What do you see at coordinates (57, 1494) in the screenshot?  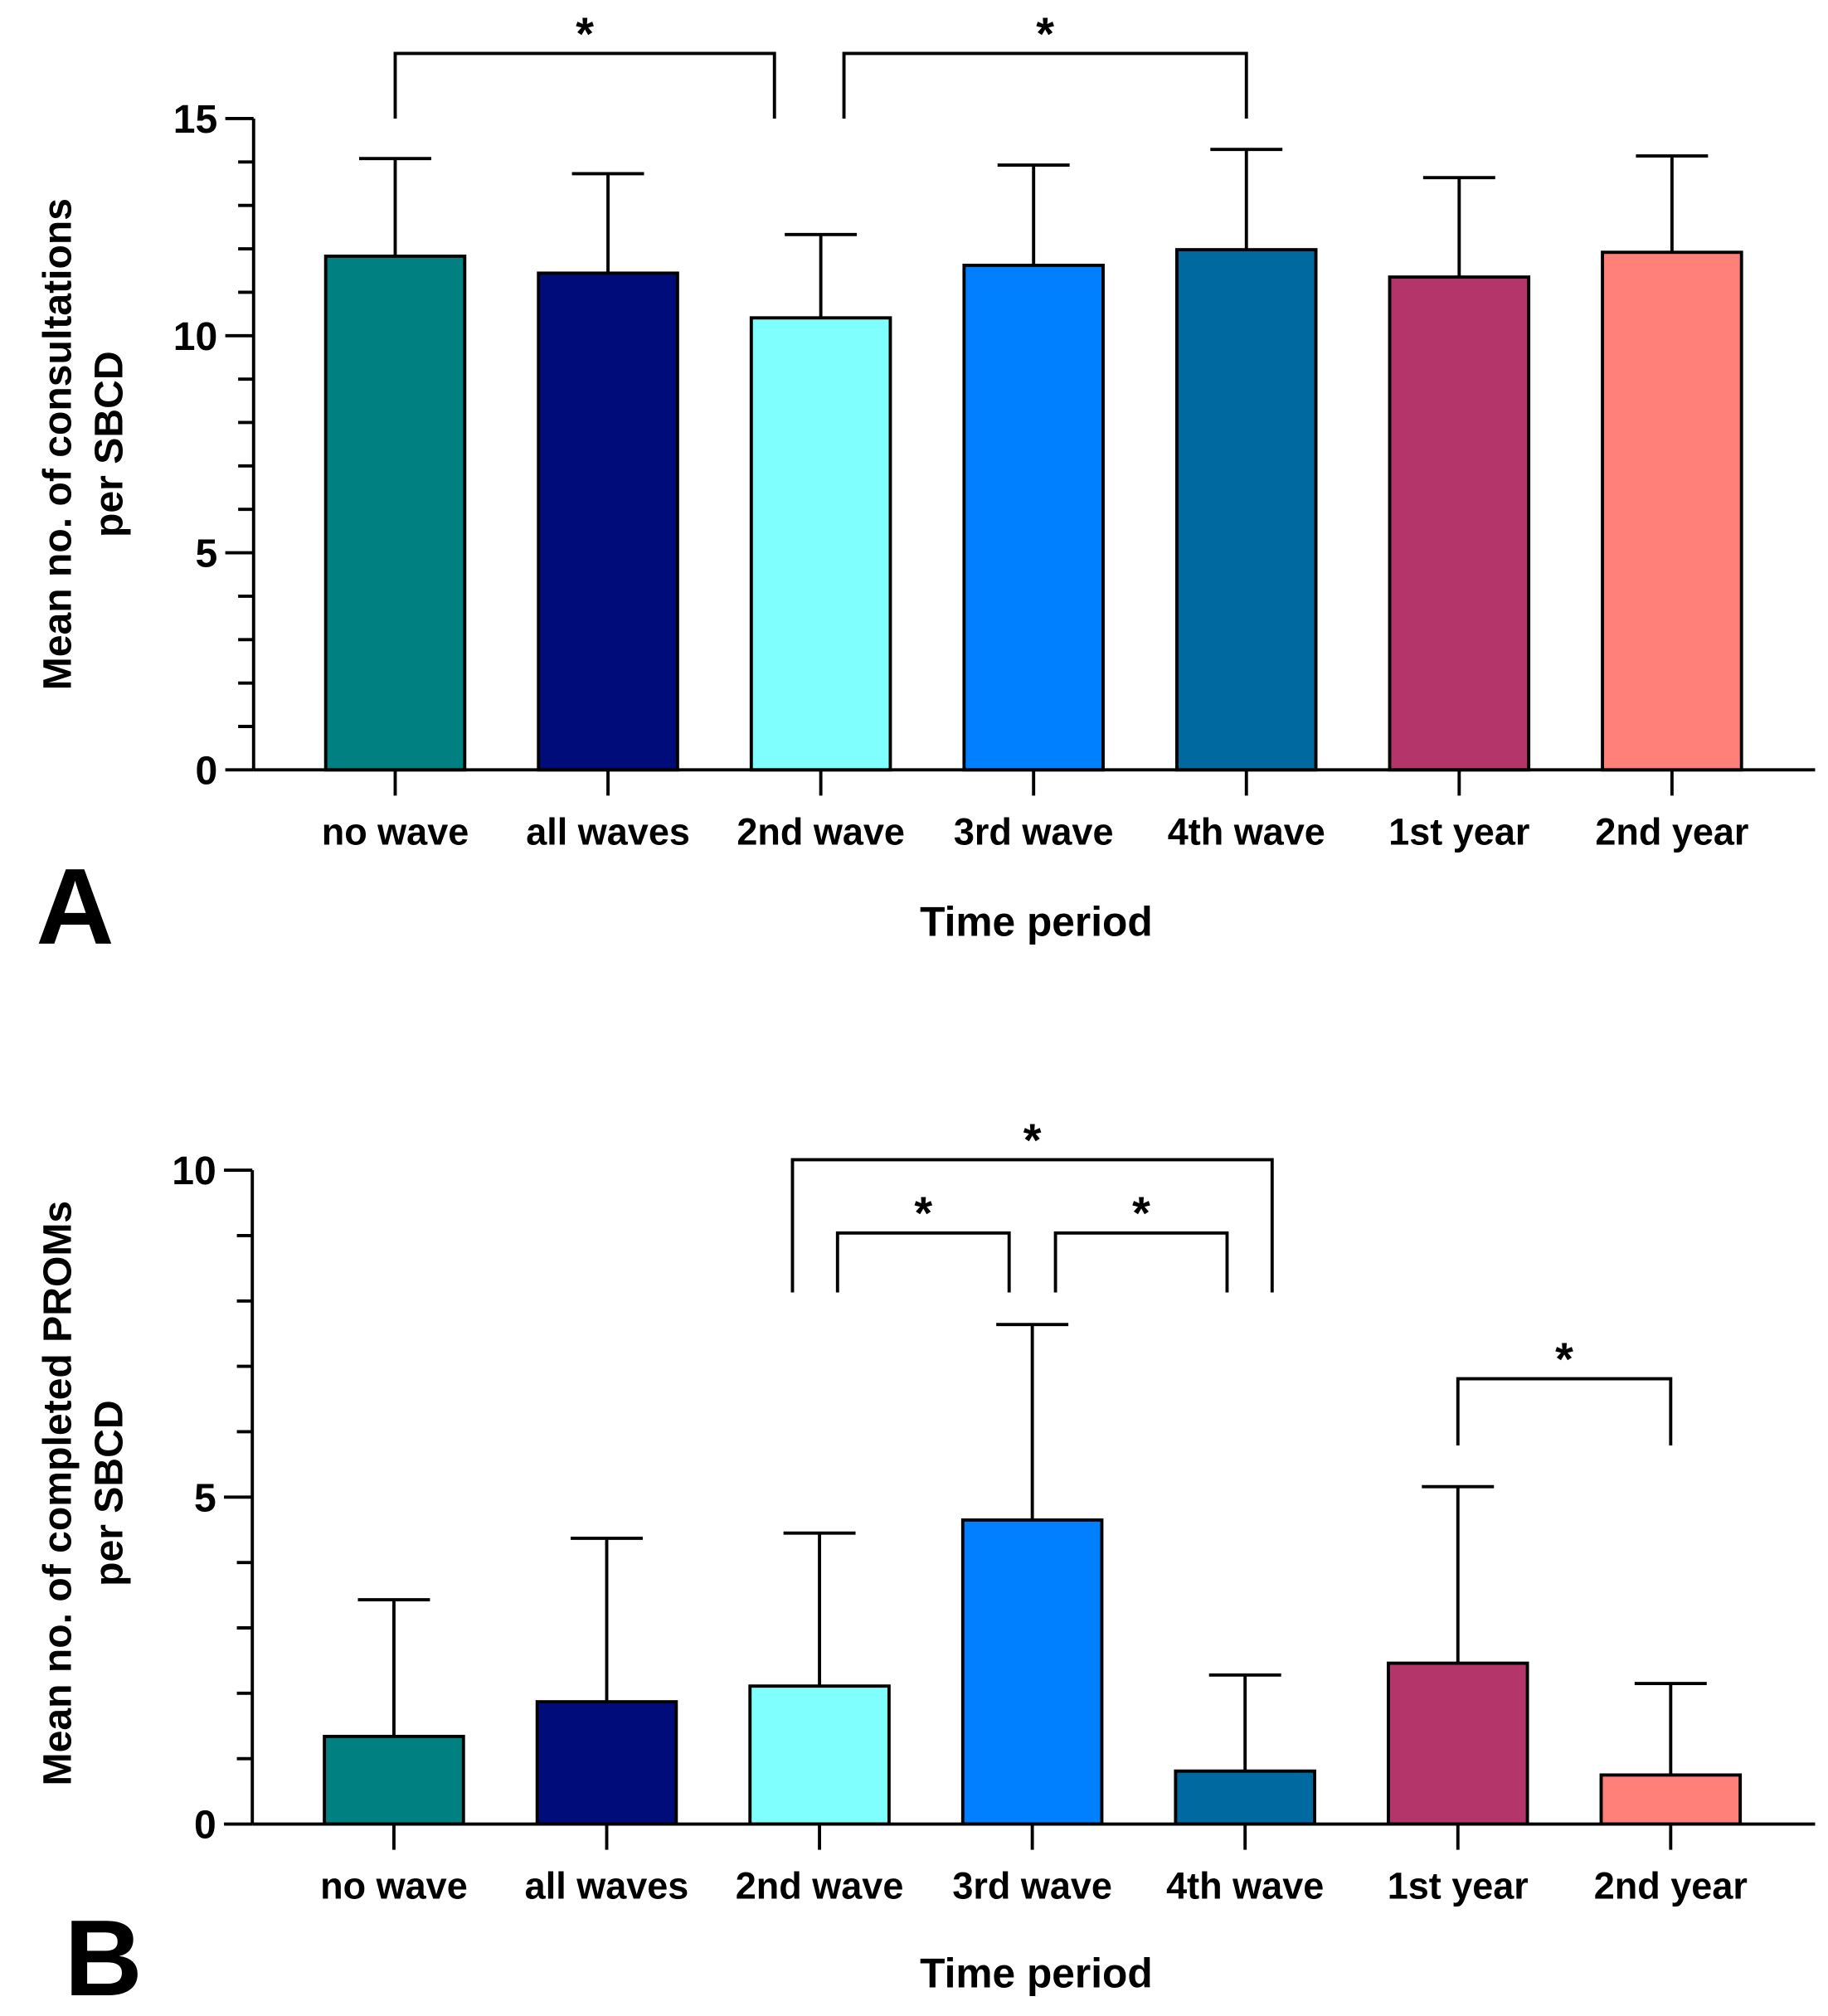 I see `y-axis-label: Mean no. of completed PROMs` at bounding box center [57, 1494].